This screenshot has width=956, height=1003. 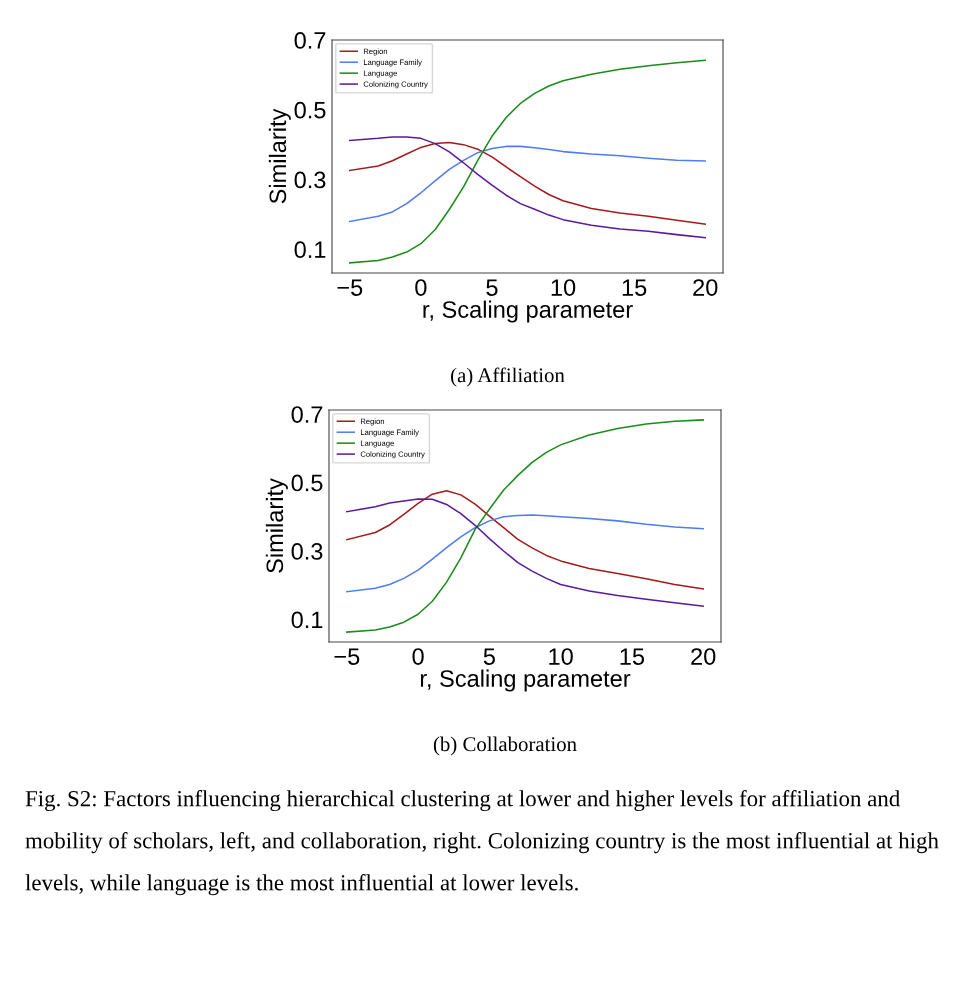 What do you see at coordinates (482, 843) in the screenshot?
I see `caption: Fig. S2: Factors influencing hierarchical clustering at lower and higher levels for affiliation and mobility of scholars, left, and collaboration, right. Colonizing country is the most influential at high levels, while language is the most influential at lower levels.` at bounding box center [482, 843].